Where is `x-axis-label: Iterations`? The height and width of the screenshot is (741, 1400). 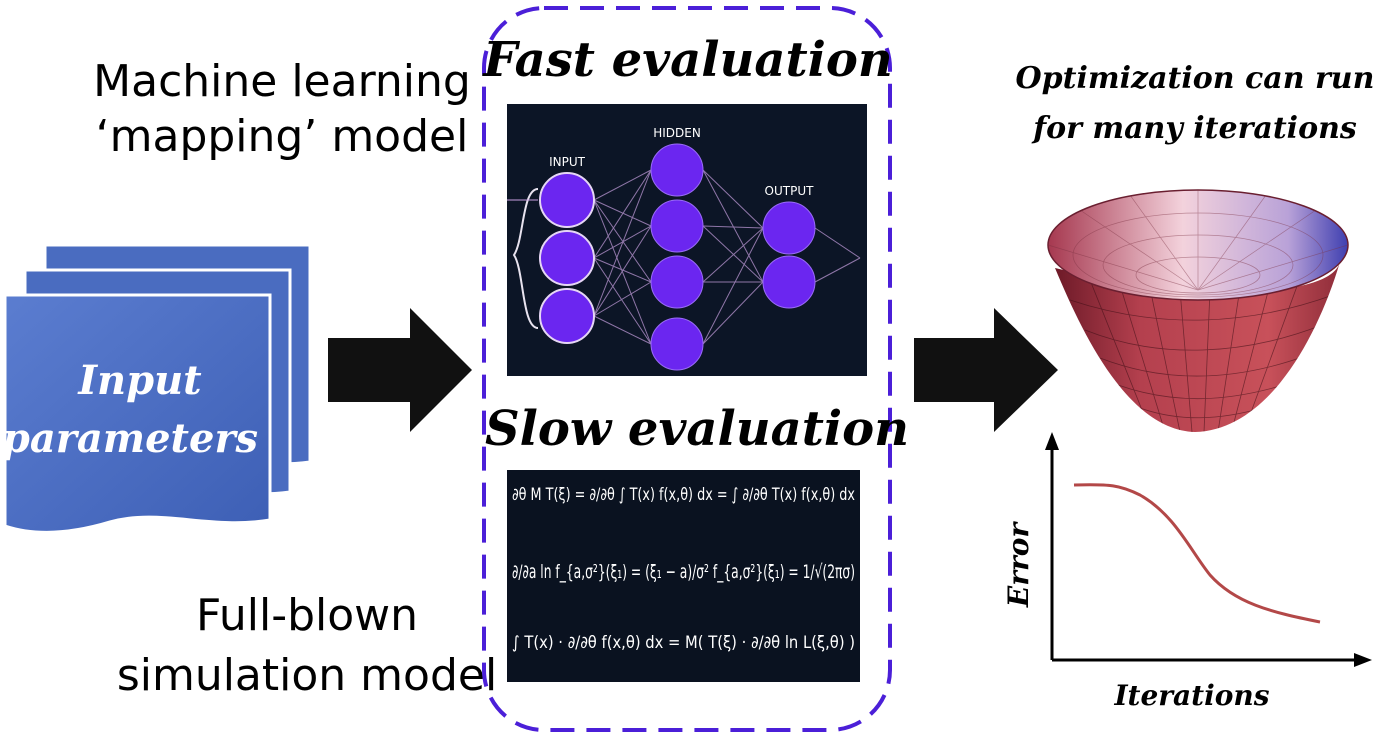
x-axis-label: Iterations is located at coordinates (1191, 695).